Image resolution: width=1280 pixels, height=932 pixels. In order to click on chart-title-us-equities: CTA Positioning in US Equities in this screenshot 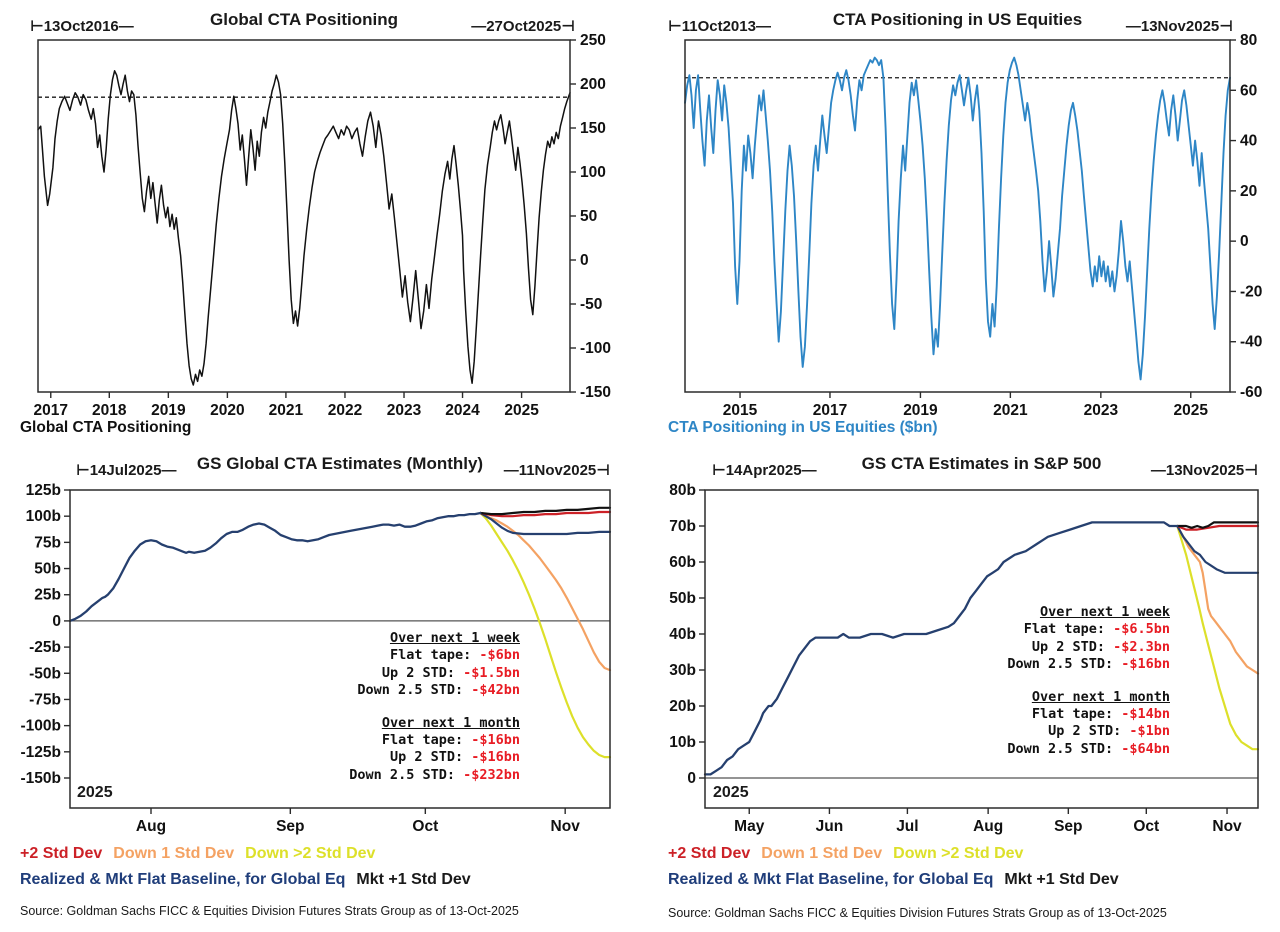, I will do `click(957, 19)`.